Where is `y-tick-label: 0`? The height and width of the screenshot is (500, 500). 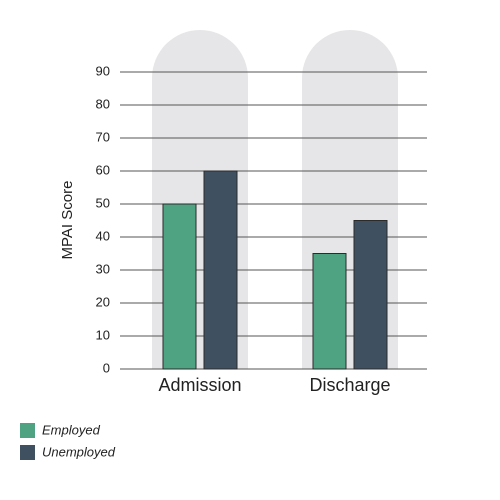 y-tick-label: 0 is located at coordinates (106, 367).